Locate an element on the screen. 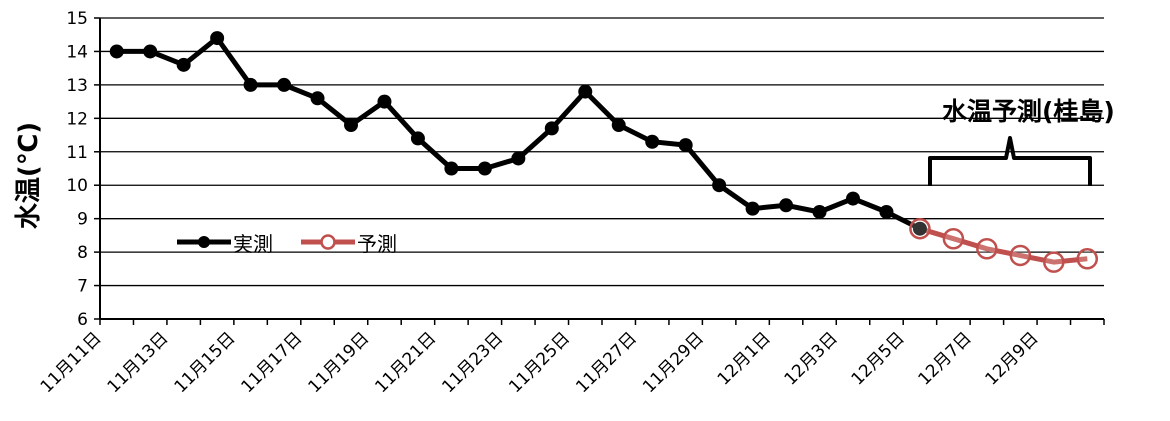 The image size is (1170, 421). x-tick-label: 11月17日 is located at coordinates (272, 362).